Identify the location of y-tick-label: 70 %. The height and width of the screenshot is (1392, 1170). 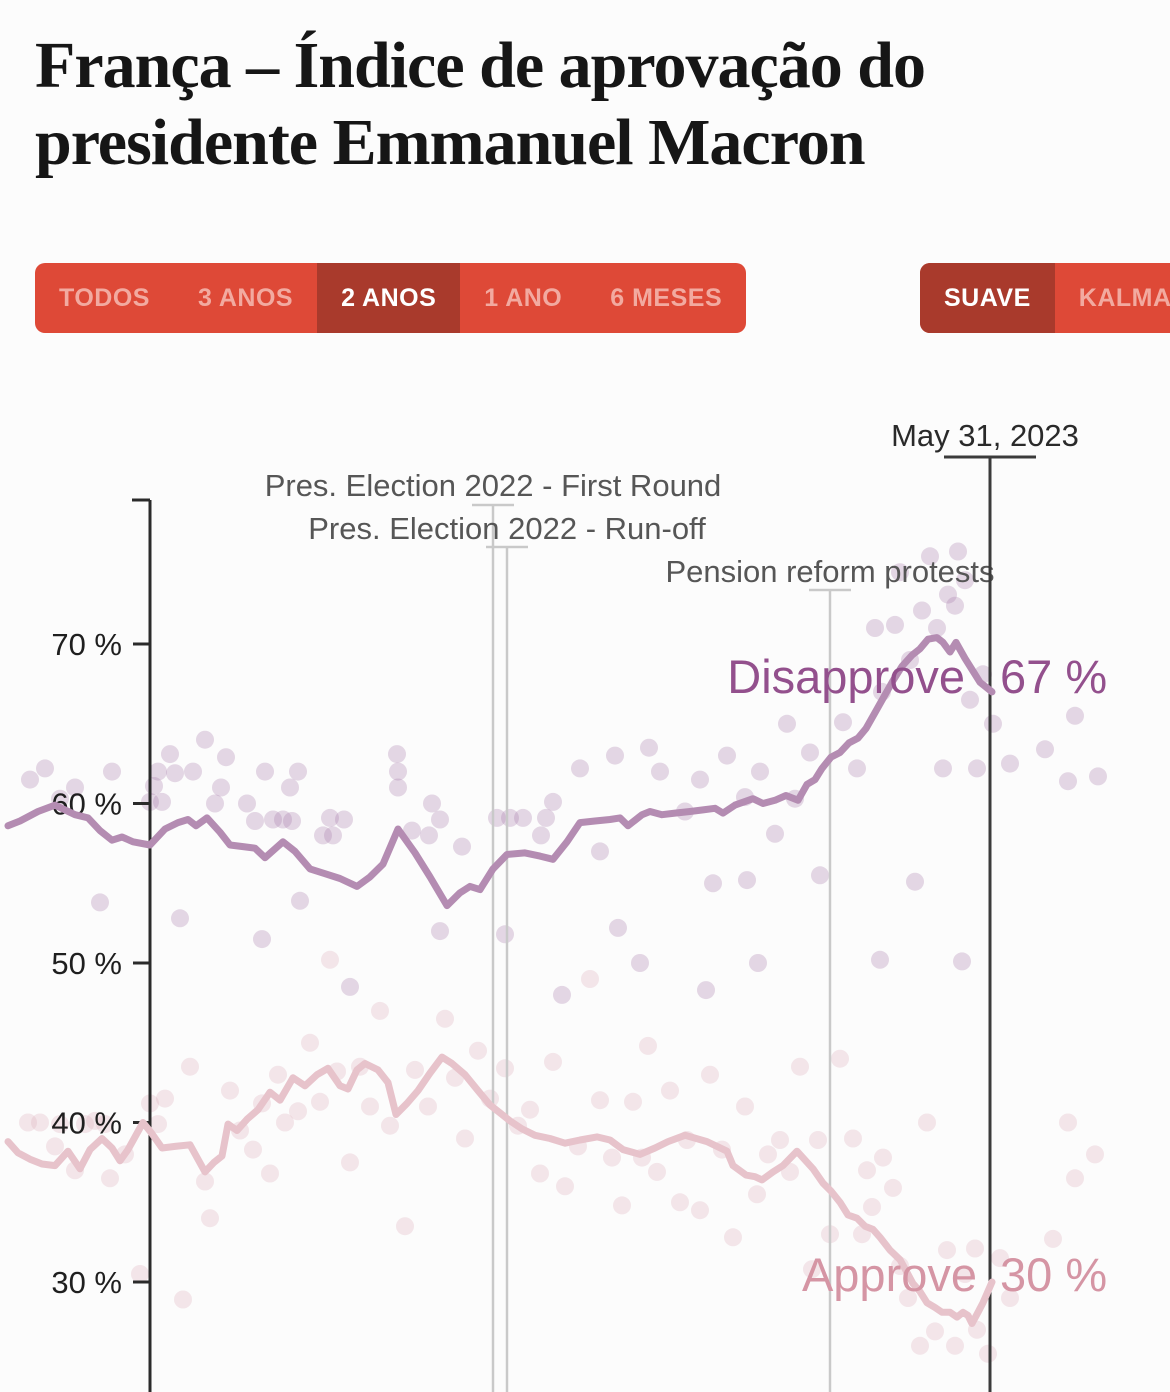
(86, 644).